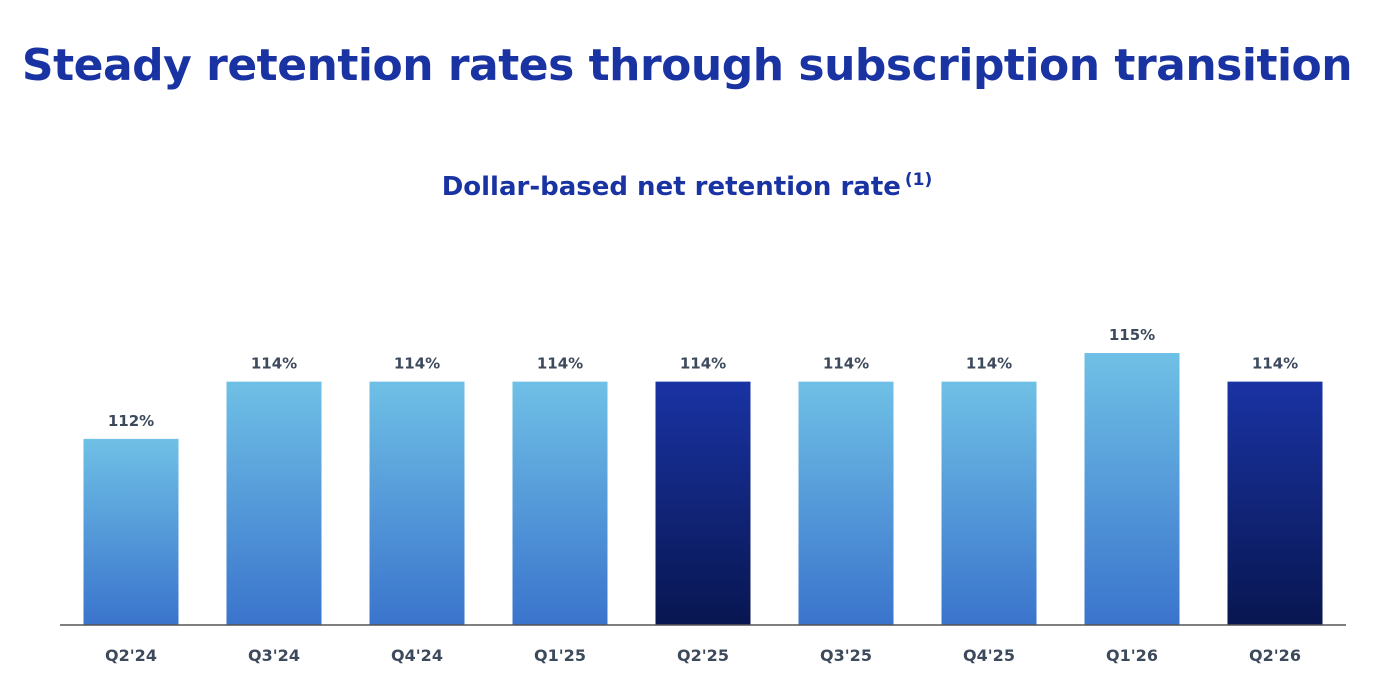 Image resolution: width=1374 pixels, height=698 pixels. What do you see at coordinates (131, 531) in the screenshot?
I see `bar-Q2'24` at bounding box center [131, 531].